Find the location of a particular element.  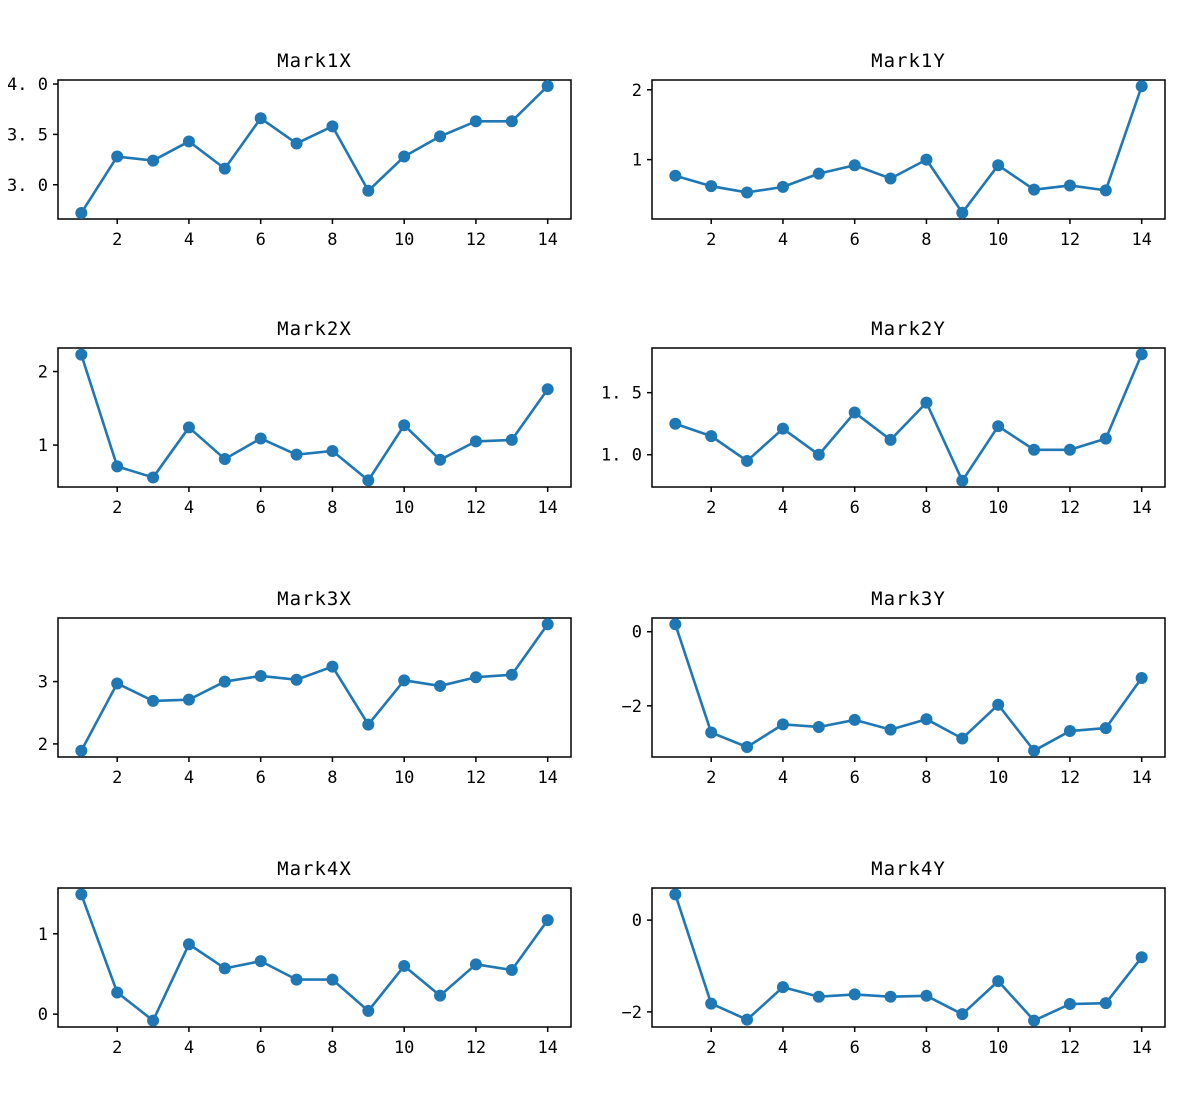

plot-title: Mark1X is located at coordinates (314, 61).